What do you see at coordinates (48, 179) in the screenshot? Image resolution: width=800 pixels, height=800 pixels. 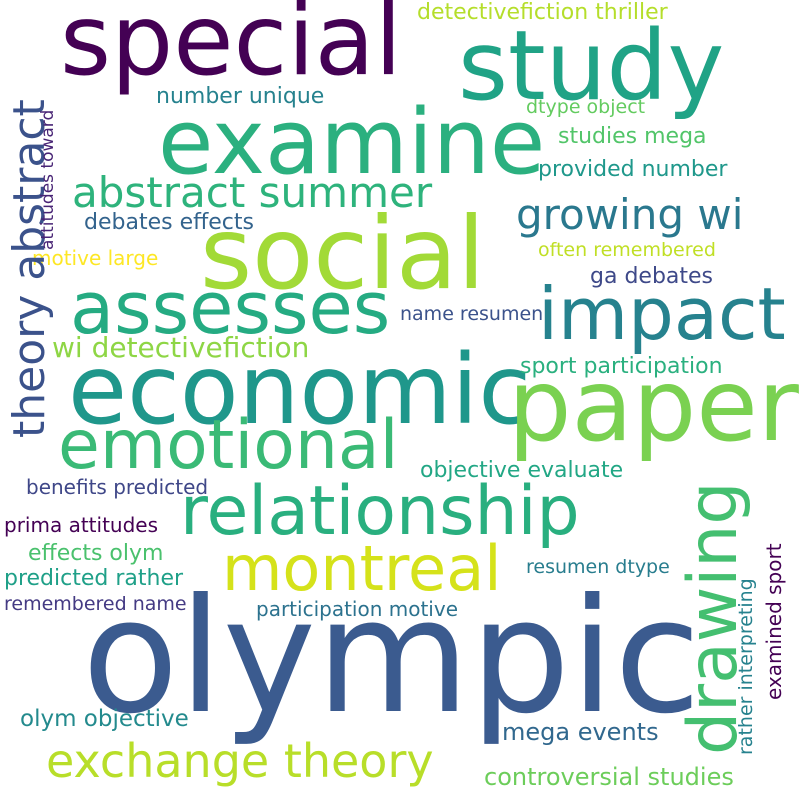 I see `word-attitudes-toward: attitudes toward` at bounding box center [48, 179].